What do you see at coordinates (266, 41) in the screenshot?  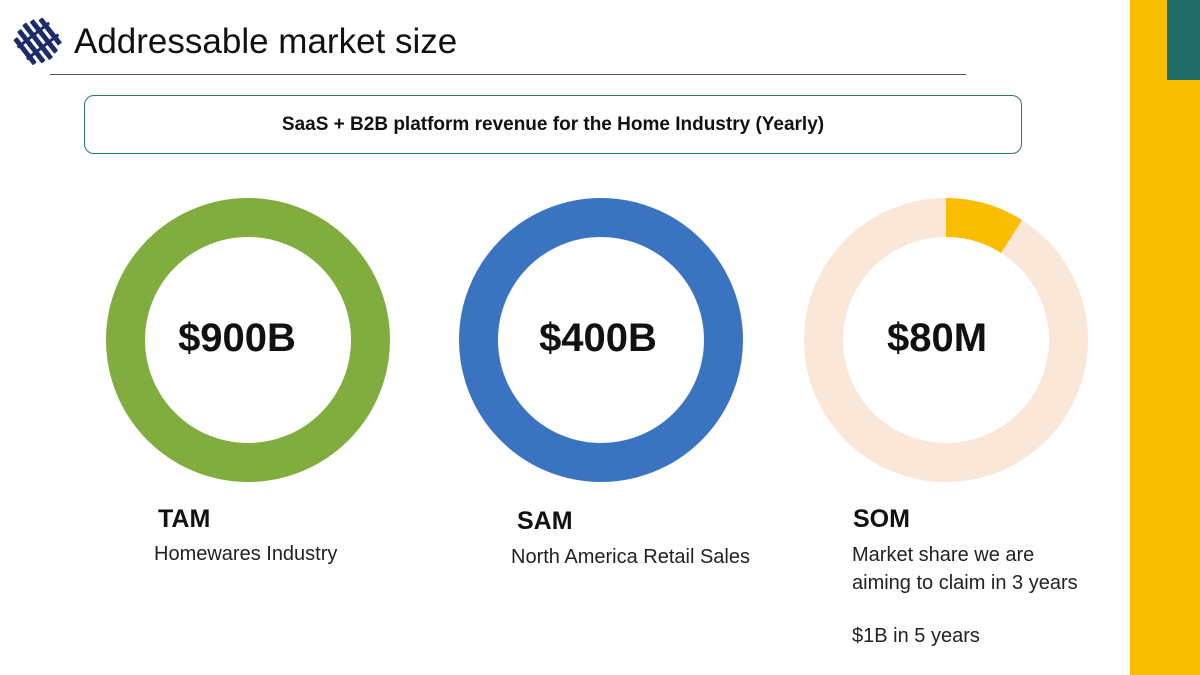 I see `page-title: Addressable market size` at bounding box center [266, 41].